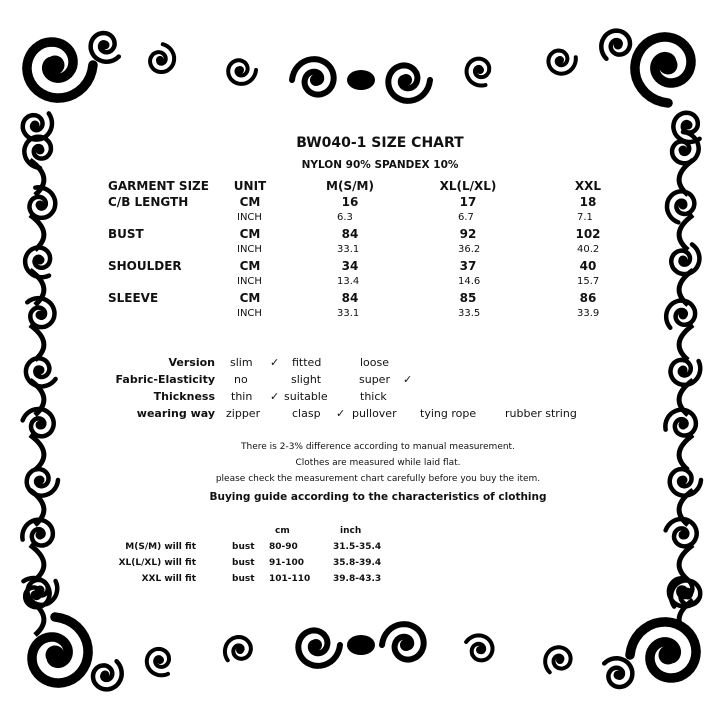  I want to click on inch-value: 7.1, so click(585, 217).